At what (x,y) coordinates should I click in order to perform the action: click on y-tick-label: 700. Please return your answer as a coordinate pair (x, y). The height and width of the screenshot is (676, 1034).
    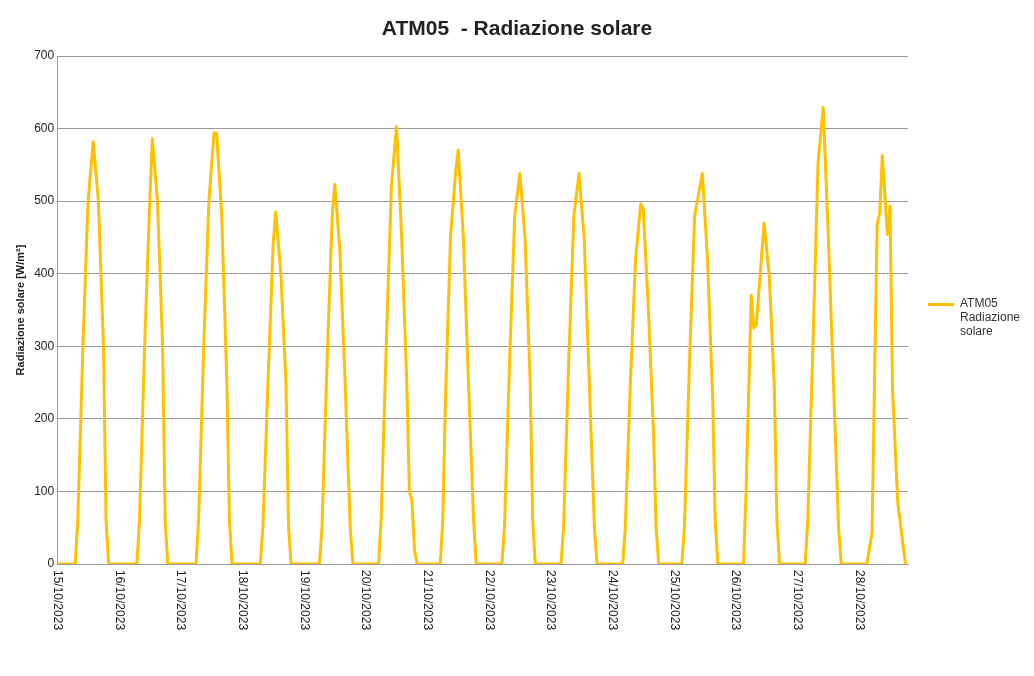
    Looking at the image, I should click on (44, 55).